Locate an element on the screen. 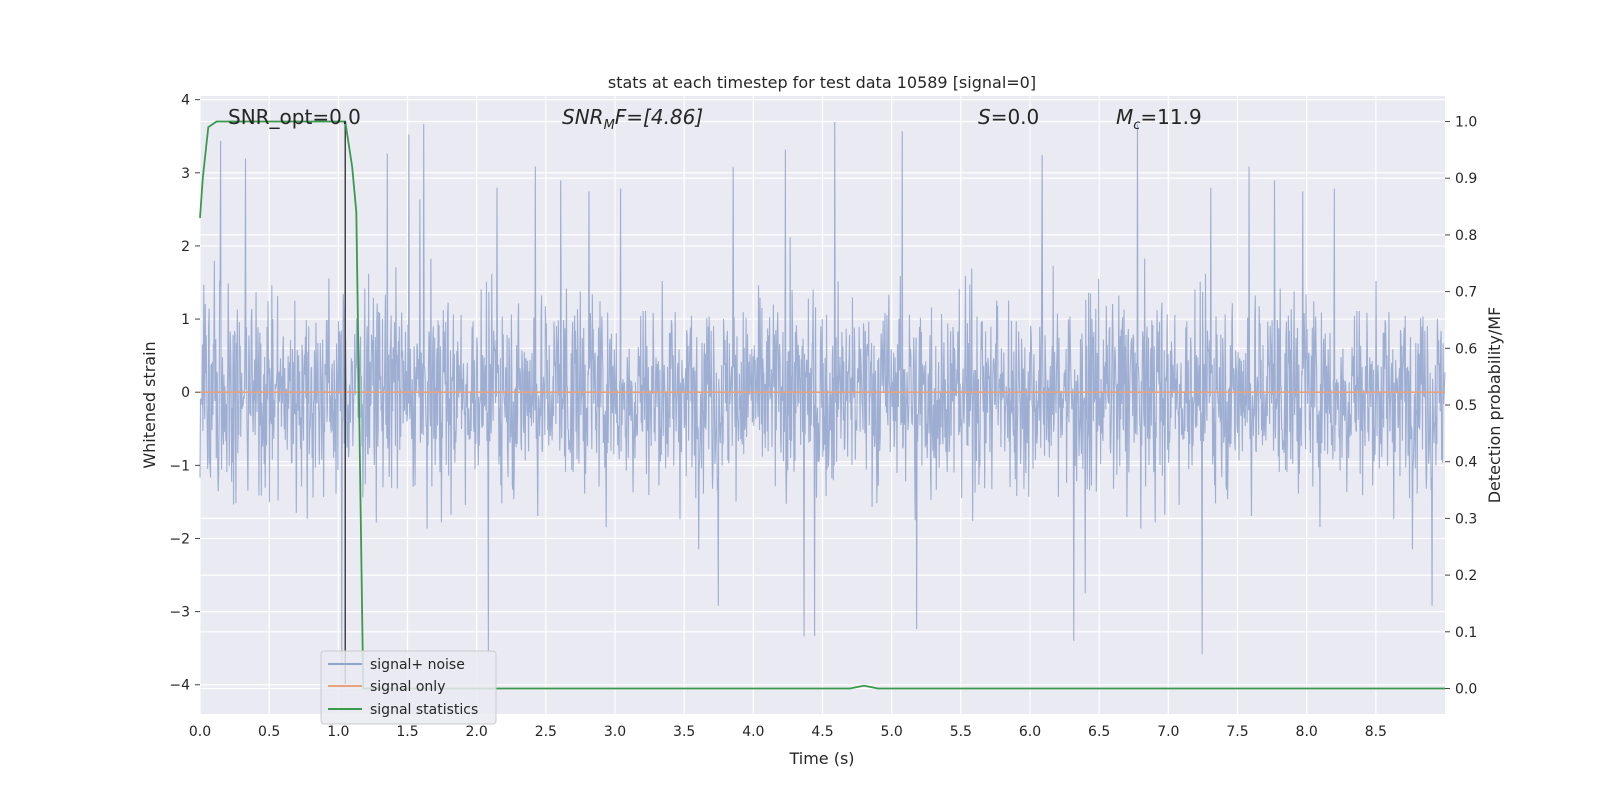  annotation-mc-main: M is located at coordinates (1124, 117).